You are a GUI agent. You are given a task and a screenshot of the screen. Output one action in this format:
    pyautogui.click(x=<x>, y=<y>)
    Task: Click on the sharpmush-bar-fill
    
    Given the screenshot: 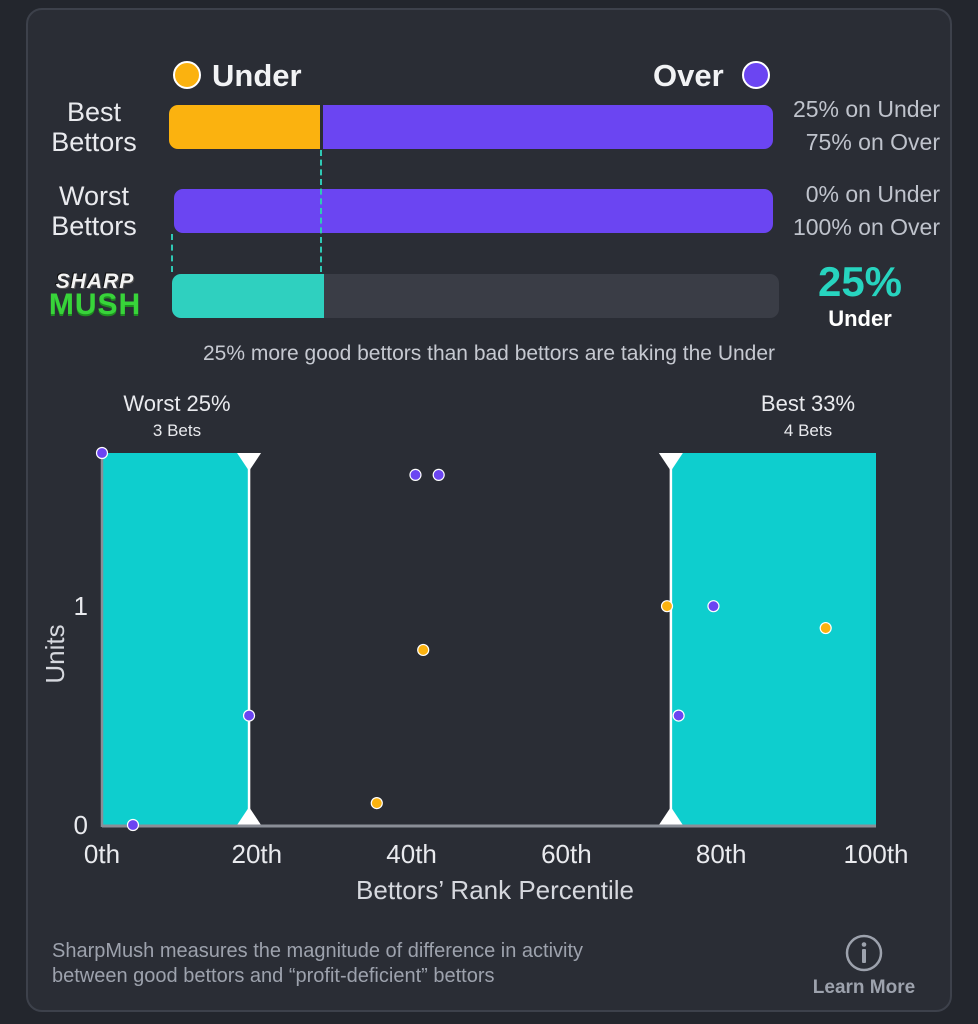 What is the action you would take?
    pyautogui.click(x=248, y=296)
    